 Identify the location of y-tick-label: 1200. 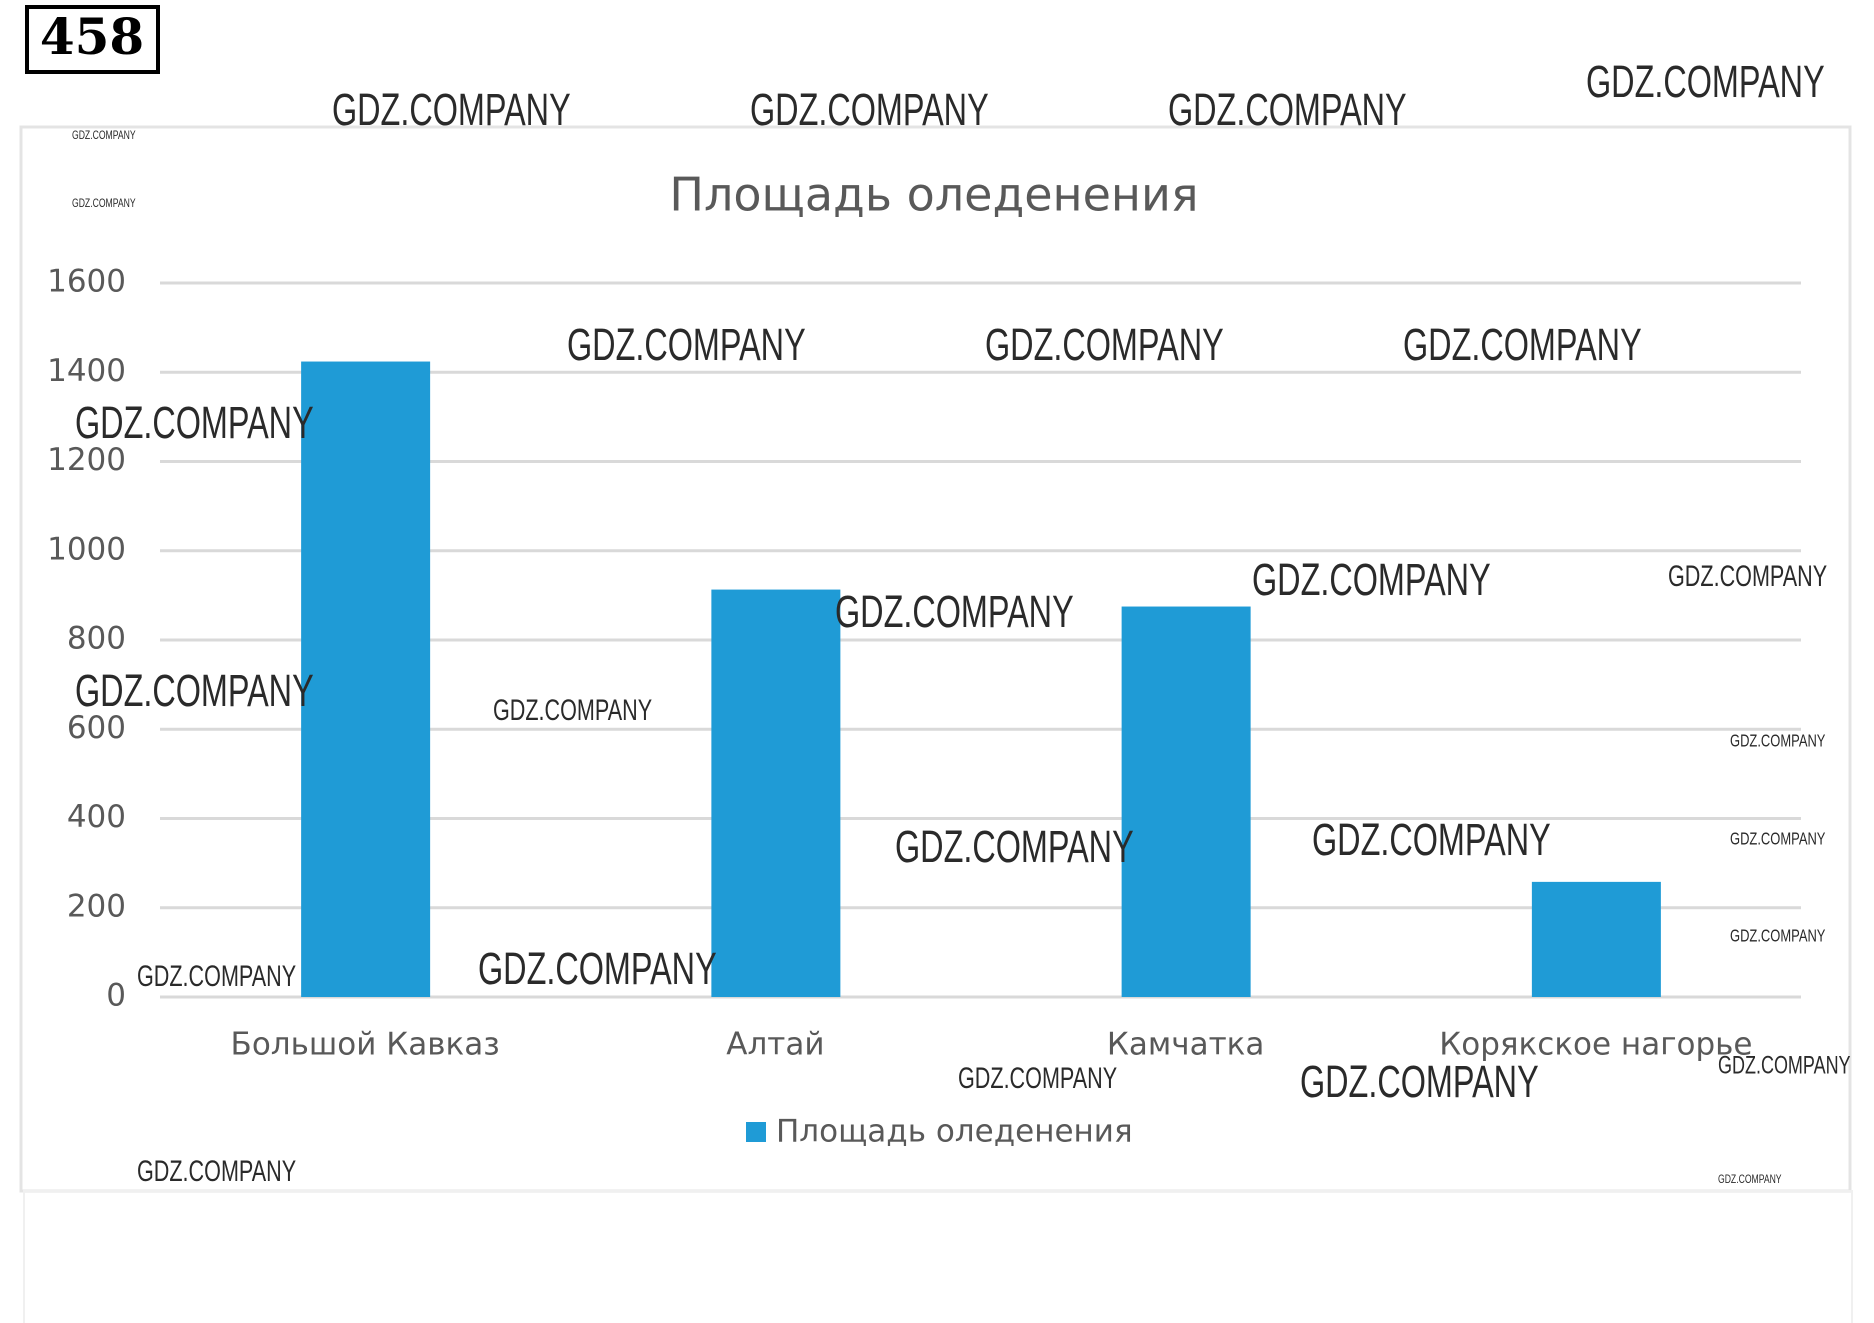
(86, 460).